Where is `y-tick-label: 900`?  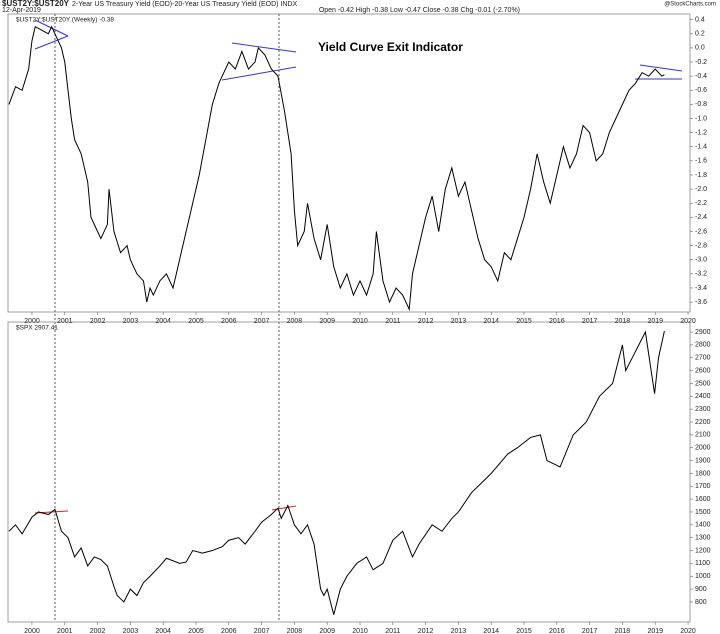 y-tick-label: 900 is located at coordinates (701, 589).